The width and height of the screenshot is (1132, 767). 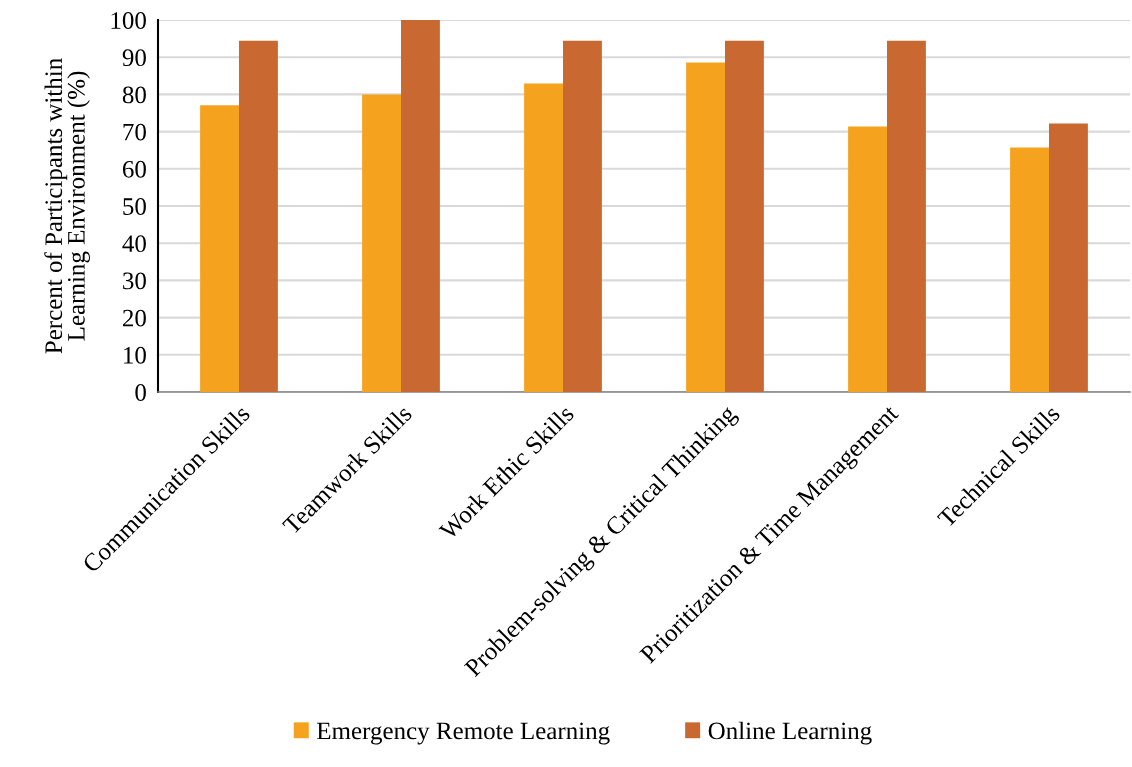 I want to click on y-tick-label: 0, so click(x=140, y=392).